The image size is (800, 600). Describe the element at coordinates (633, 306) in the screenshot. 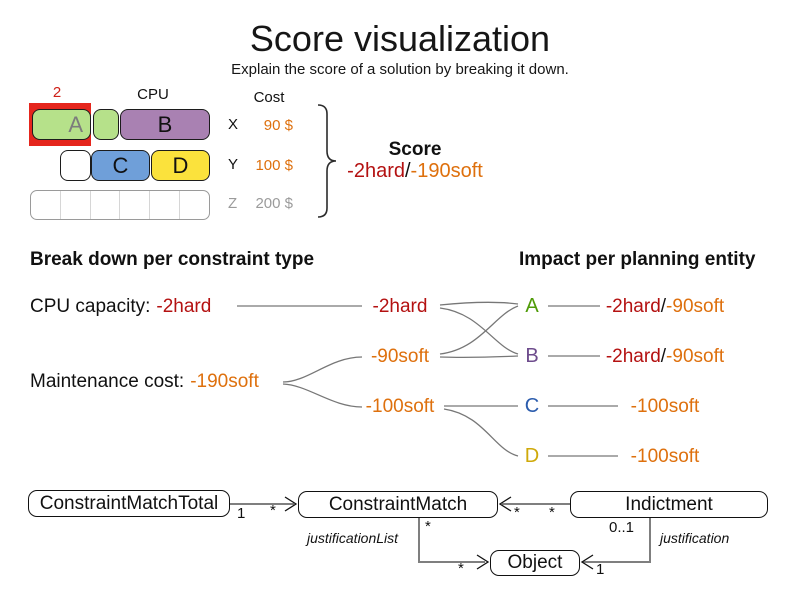

I see `entity-a-impact-hard: -2hard` at that location.